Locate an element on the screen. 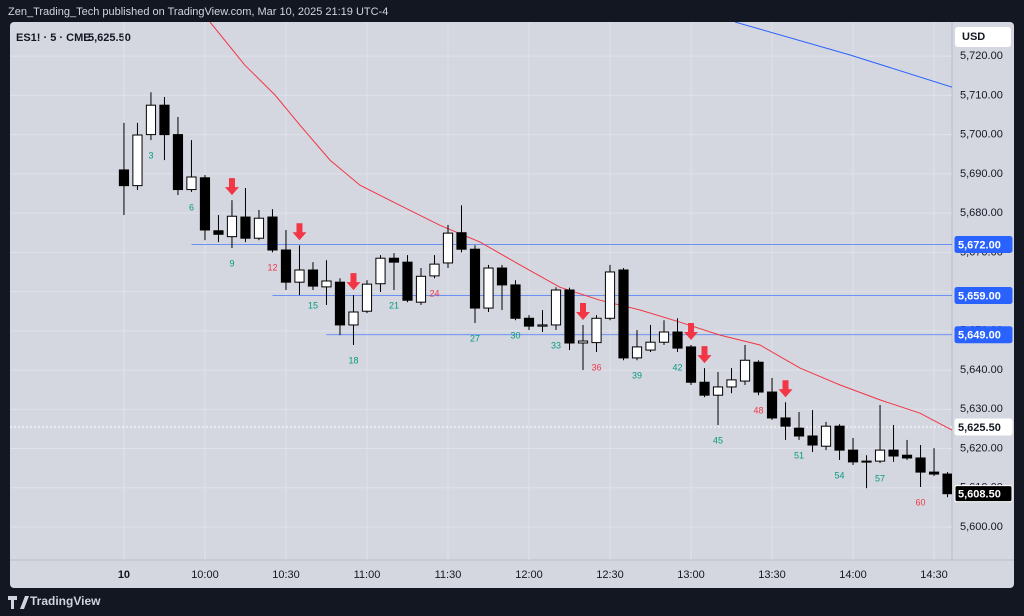 The width and height of the screenshot is (1024, 616). x-tick-label: 10:30 is located at coordinates (286, 575).